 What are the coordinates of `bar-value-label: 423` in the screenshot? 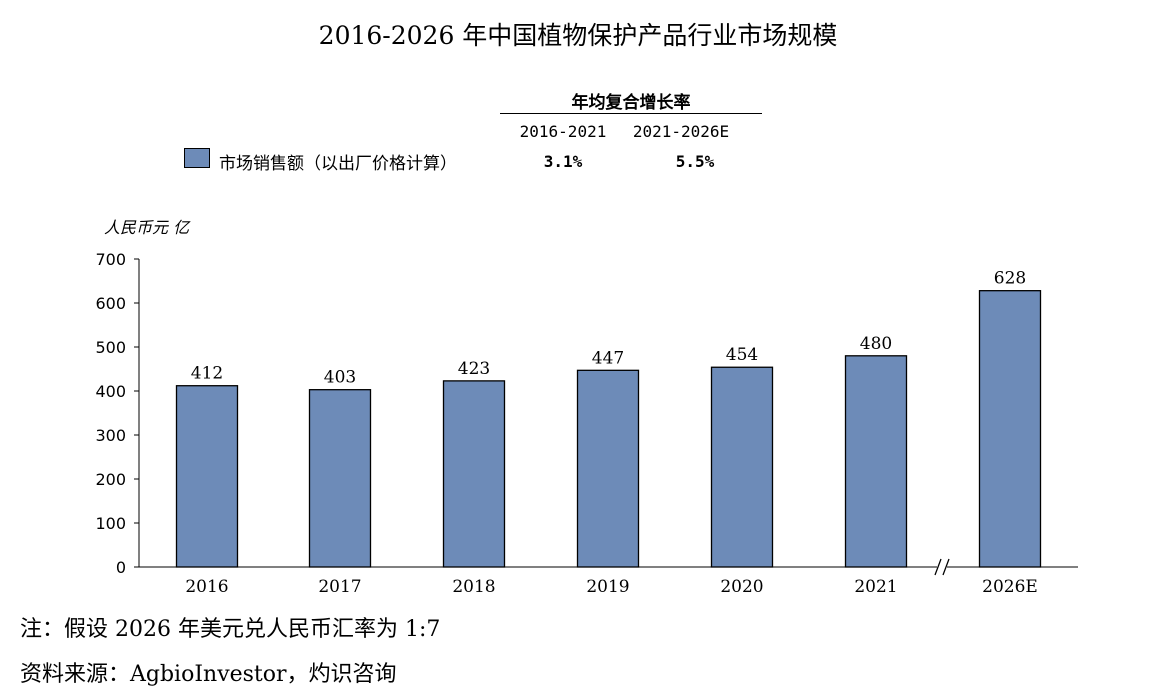 It's located at (474, 369).